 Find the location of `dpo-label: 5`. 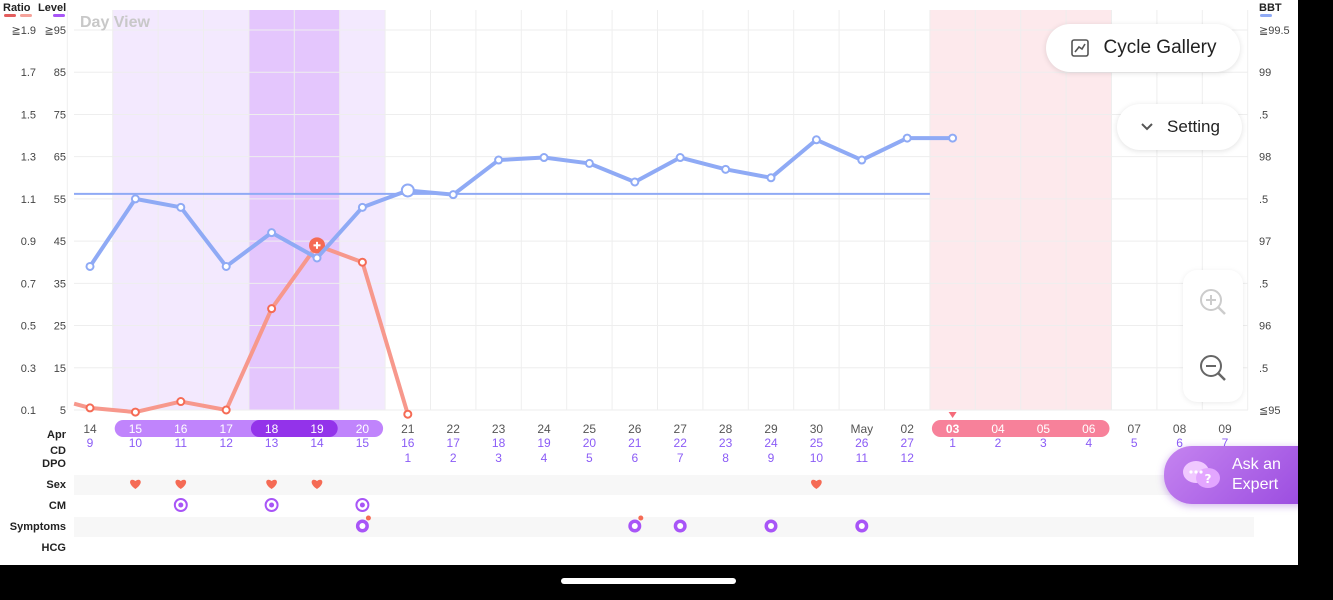

dpo-label: 5 is located at coordinates (589, 458).